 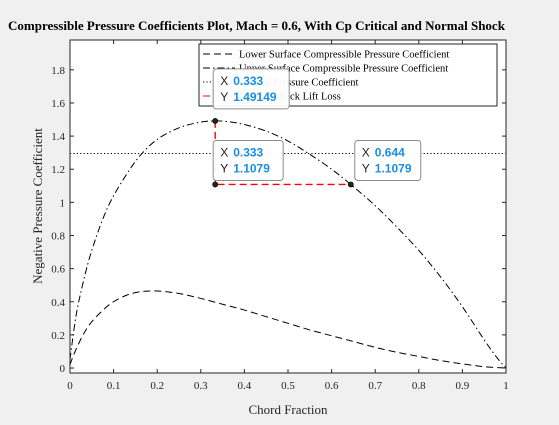 I want to click on x-tick-label: 0.9, so click(x=463, y=386).